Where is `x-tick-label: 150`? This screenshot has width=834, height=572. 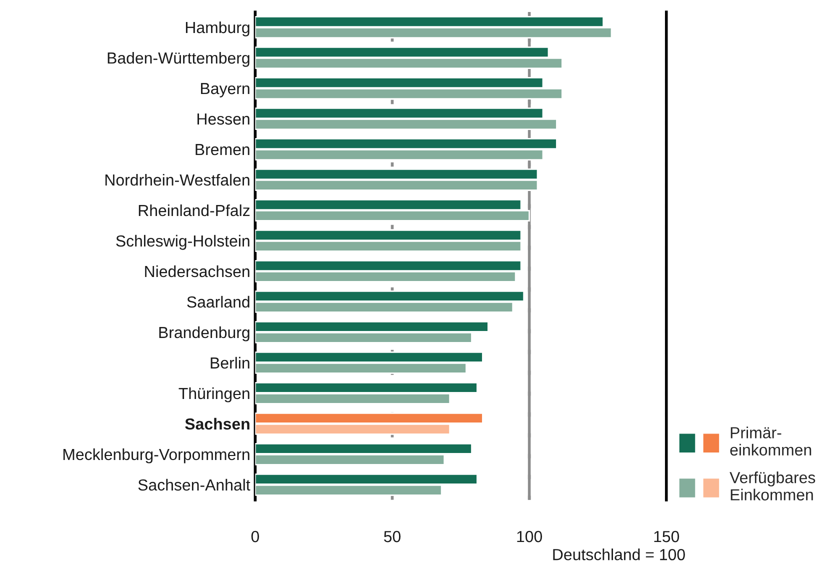 x-tick-label: 150 is located at coordinates (667, 536).